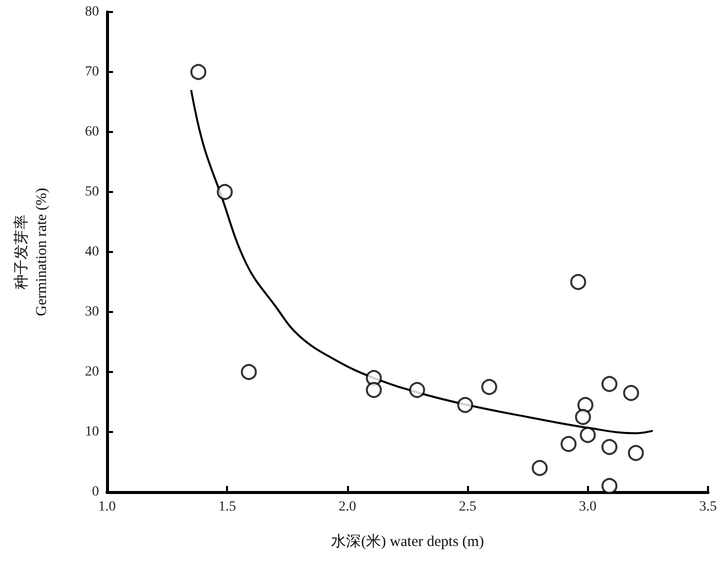 Image resolution: width=726 pixels, height=567 pixels. I want to click on x-tick-label: 2.0, so click(347, 507).